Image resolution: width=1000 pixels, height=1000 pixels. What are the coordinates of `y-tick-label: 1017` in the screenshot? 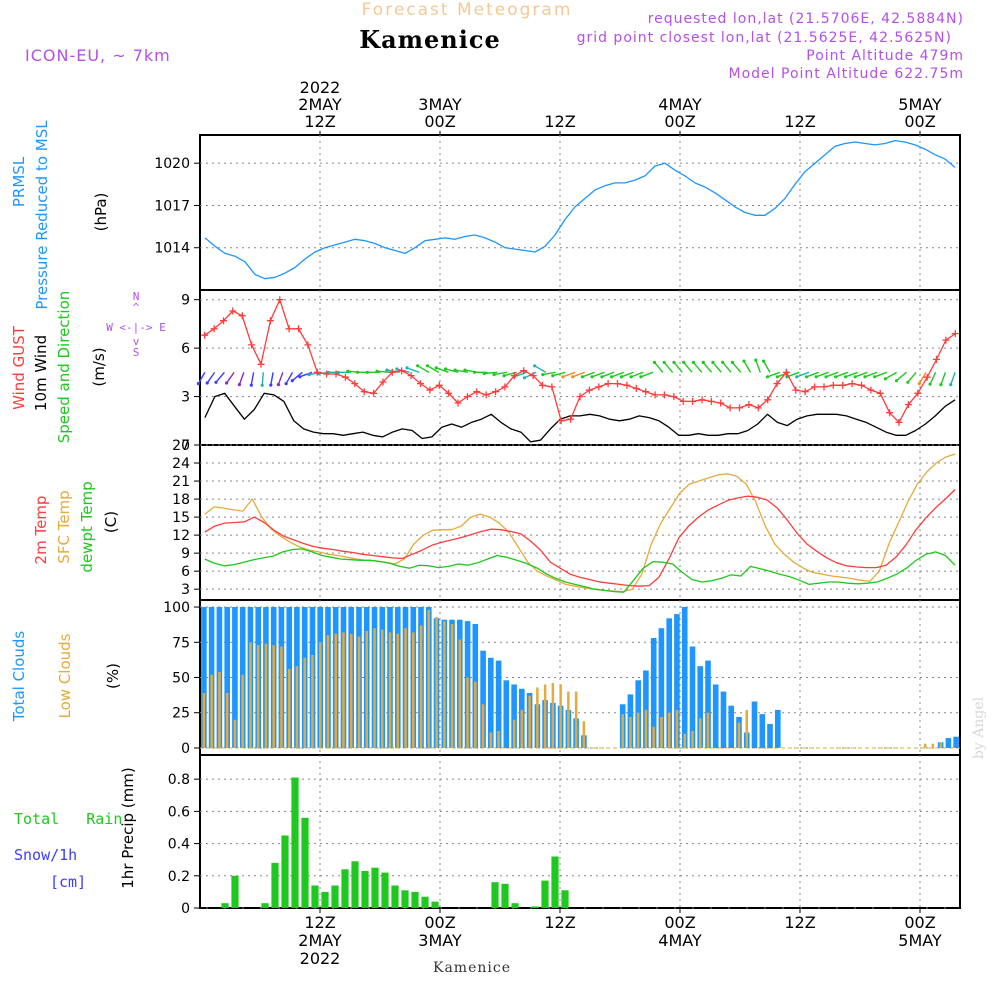 It's located at (172, 206).